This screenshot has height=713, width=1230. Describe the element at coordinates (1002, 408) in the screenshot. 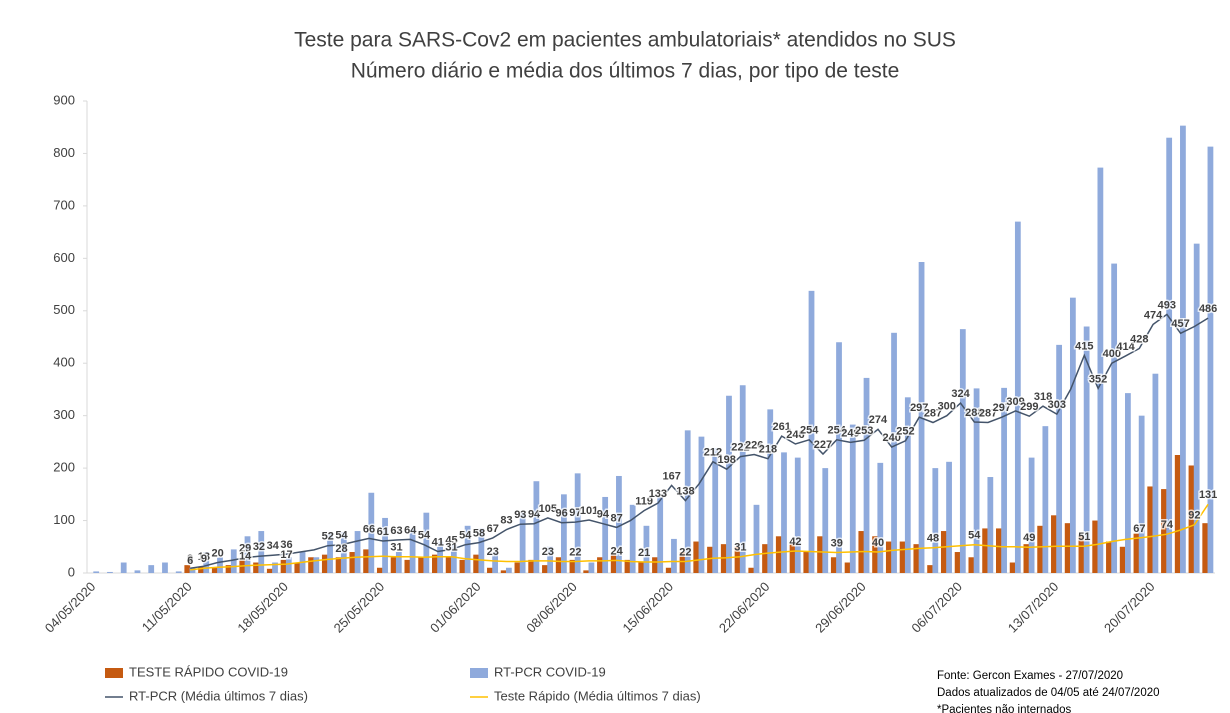

I see `data-label: 297` at that location.